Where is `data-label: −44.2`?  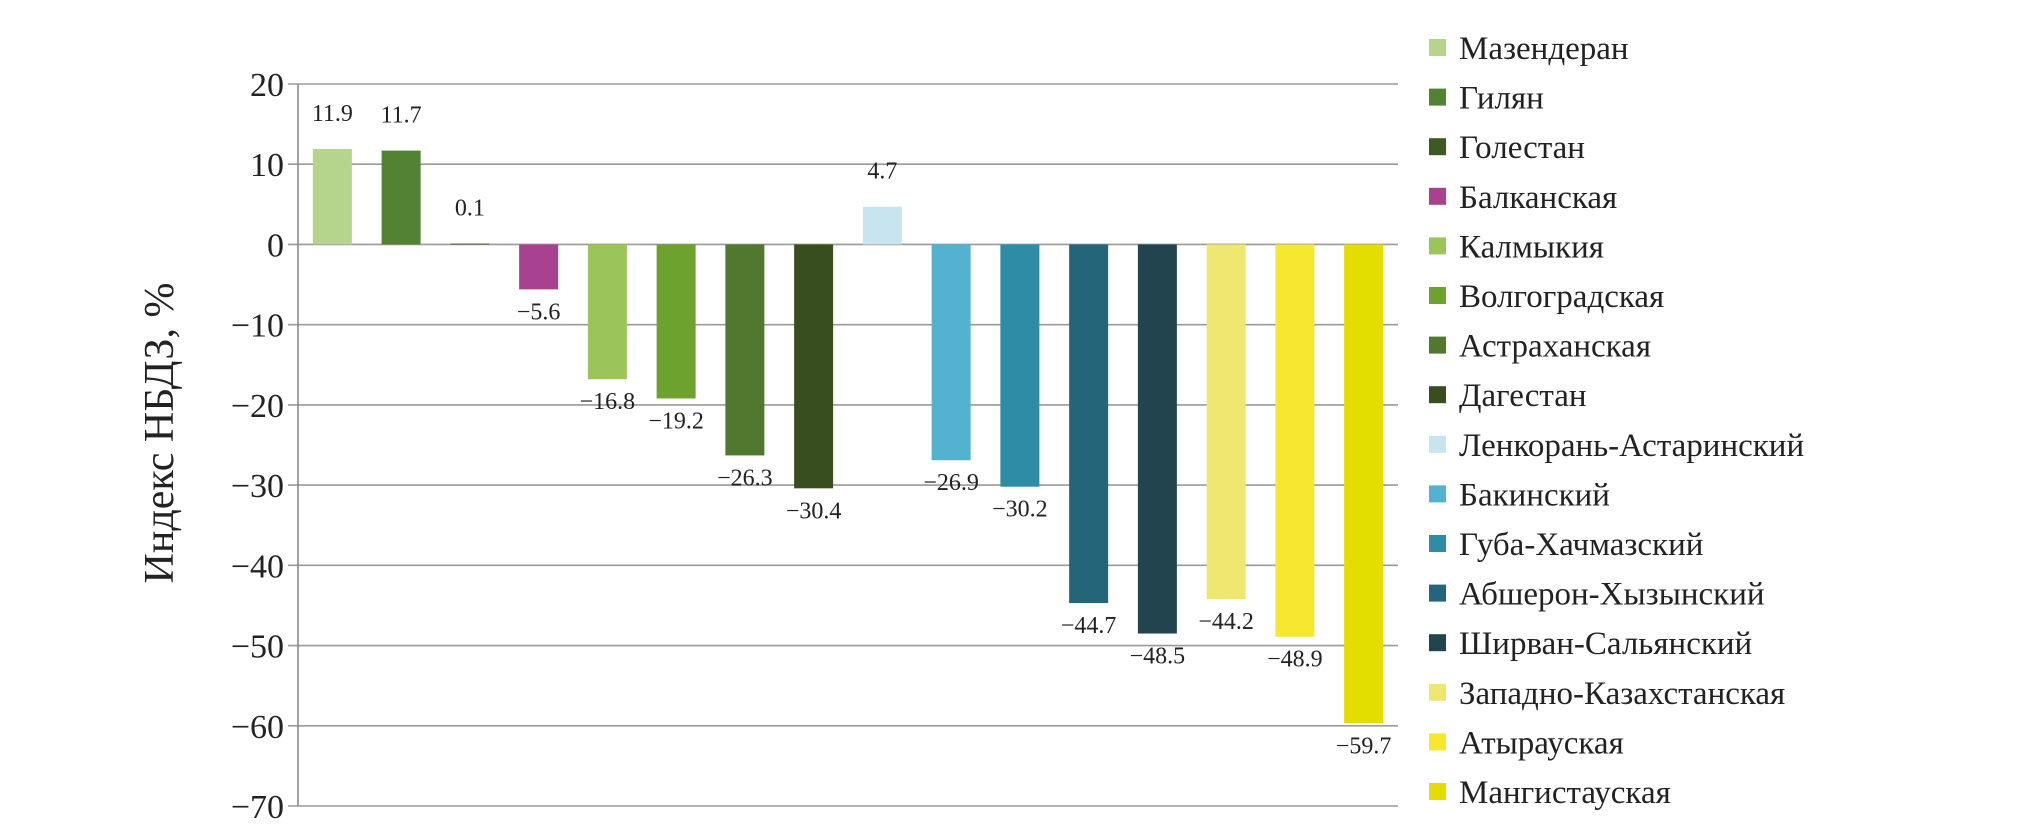
data-label: −44.2 is located at coordinates (1226, 622).